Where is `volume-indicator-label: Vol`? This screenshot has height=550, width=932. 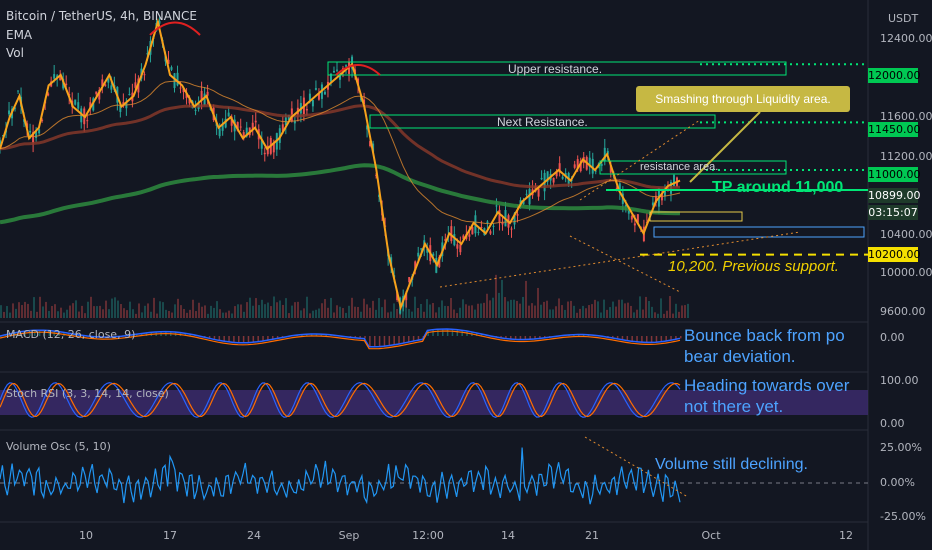 volume-indicator-label: Vol is located at coordinates (15, 53).